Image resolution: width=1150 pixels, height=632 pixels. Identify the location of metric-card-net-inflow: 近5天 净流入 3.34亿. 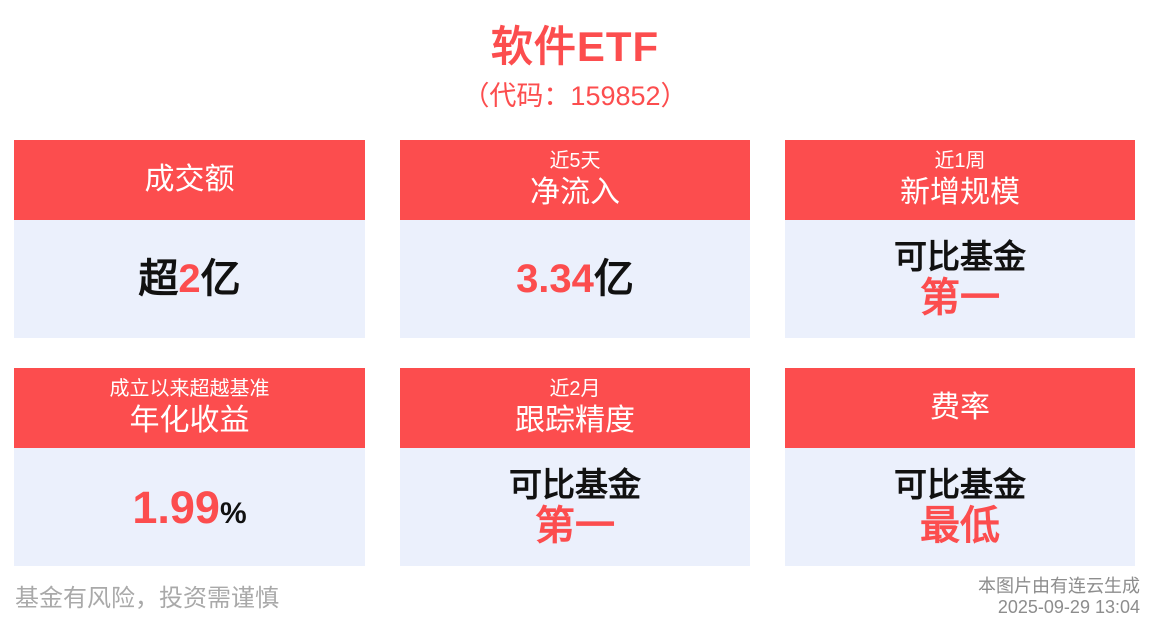
(575, 239).